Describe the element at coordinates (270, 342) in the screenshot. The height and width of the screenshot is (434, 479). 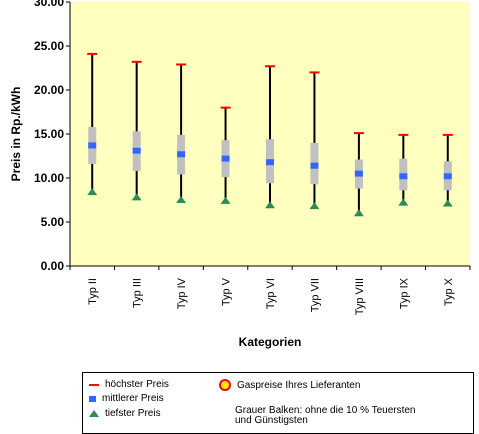
I see `x-axis-title: Kategorien` at that location.